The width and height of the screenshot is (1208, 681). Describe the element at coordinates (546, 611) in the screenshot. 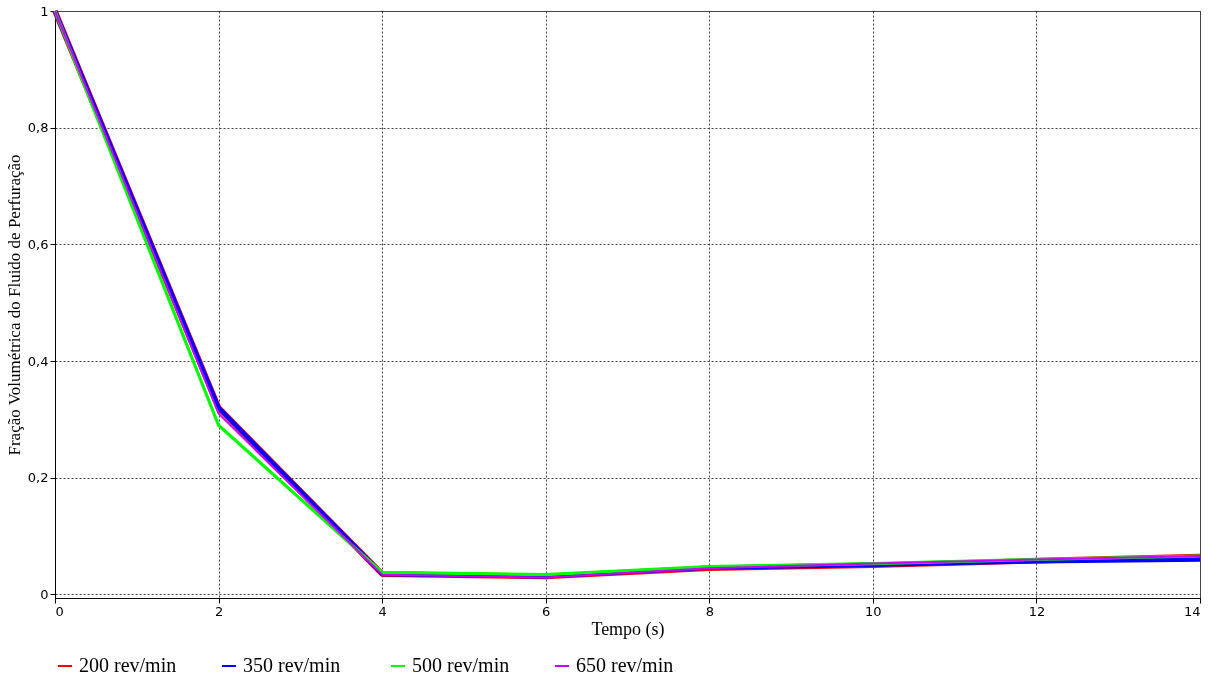

I see `x-tick-label: 6` at that location.